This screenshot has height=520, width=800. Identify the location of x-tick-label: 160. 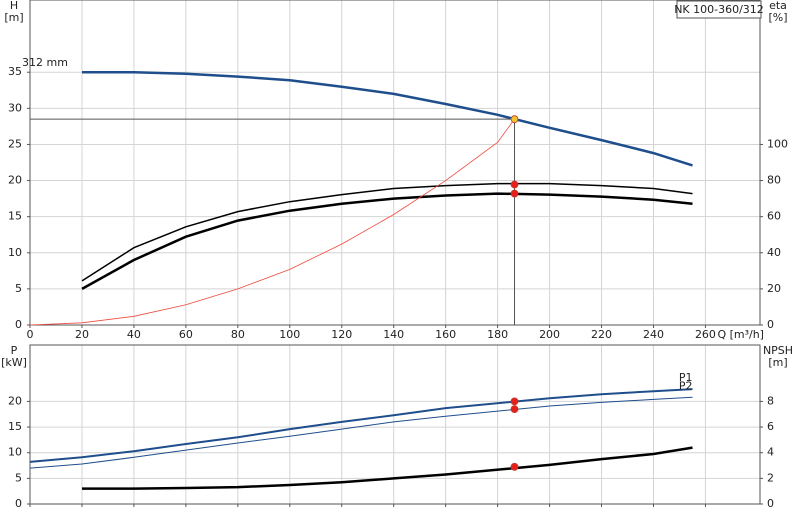
(445, 334).